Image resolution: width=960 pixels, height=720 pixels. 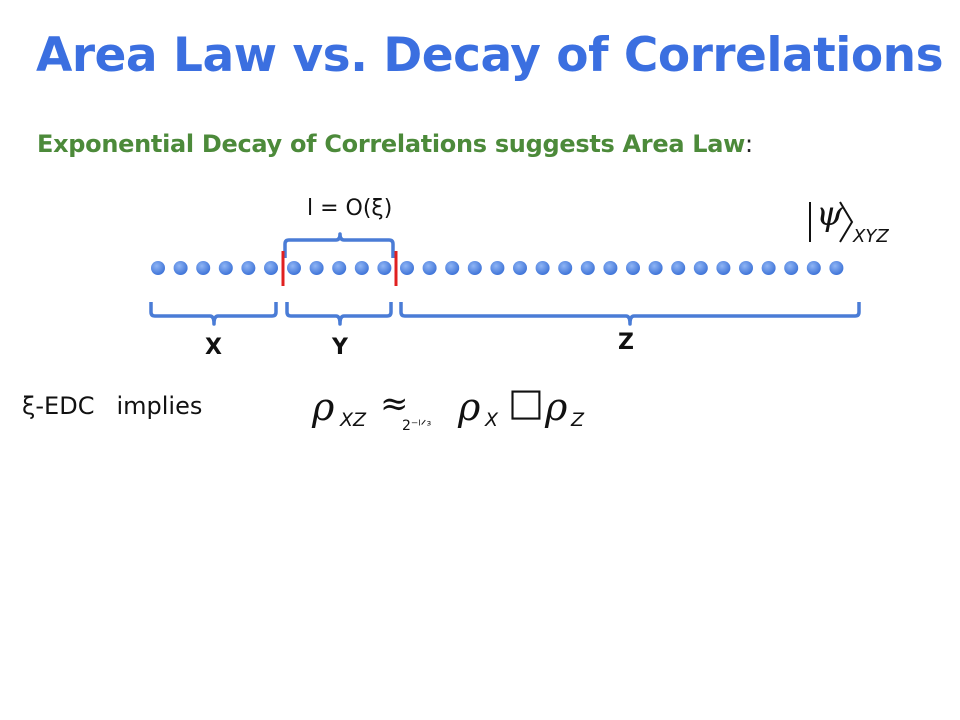 I want to click on ket-subscript: XYZ, so click(x=871, y=236).